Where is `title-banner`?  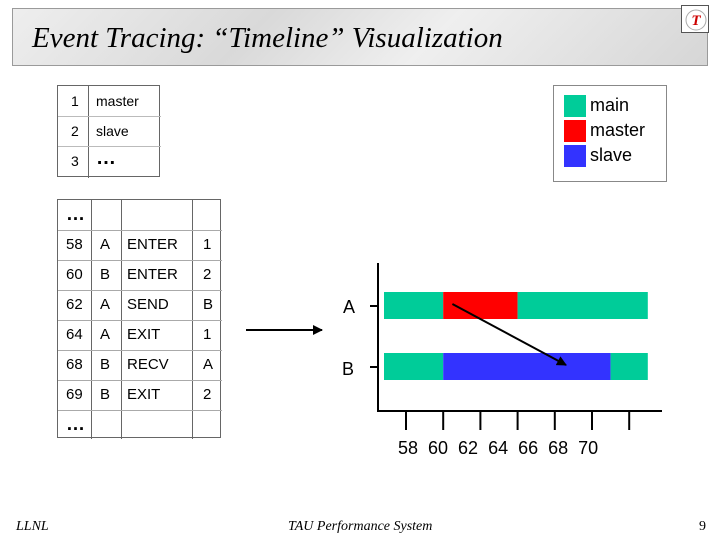
title-banner is located at coordinates (360, 37).